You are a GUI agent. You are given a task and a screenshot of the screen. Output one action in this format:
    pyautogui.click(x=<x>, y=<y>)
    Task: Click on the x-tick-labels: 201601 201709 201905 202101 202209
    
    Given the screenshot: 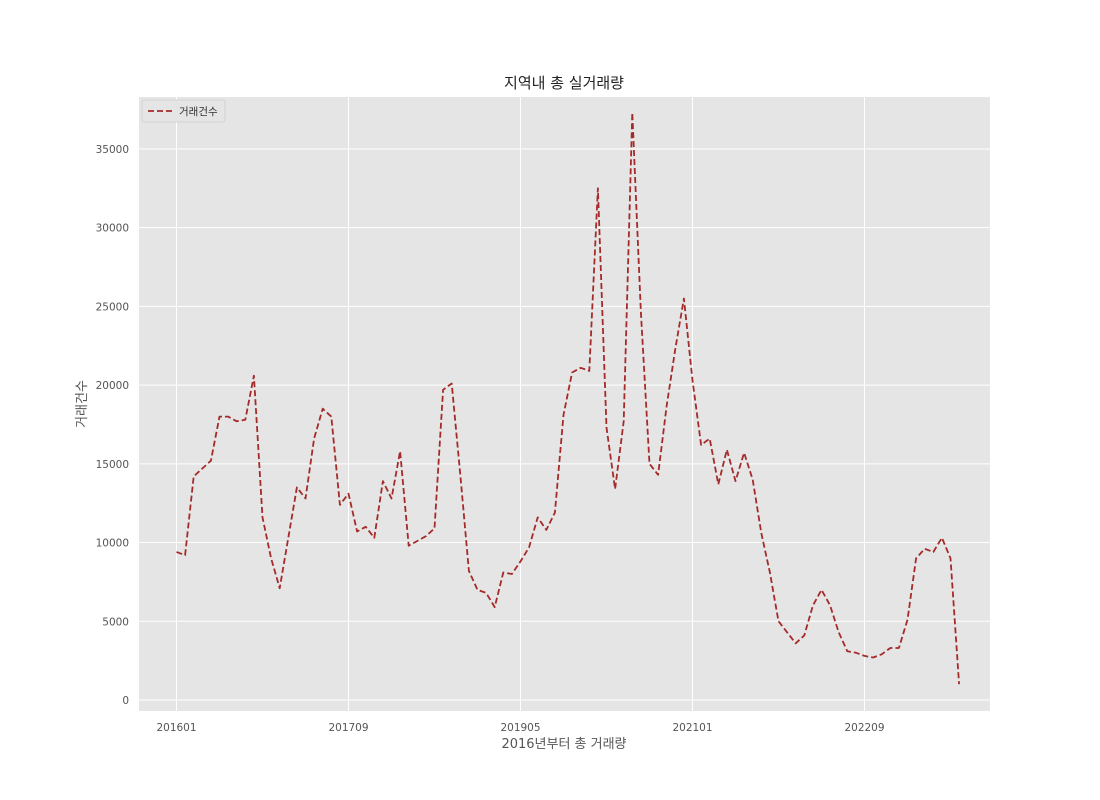 What is the action you would take?
    pyautogui.click(x=520, y=728)
    